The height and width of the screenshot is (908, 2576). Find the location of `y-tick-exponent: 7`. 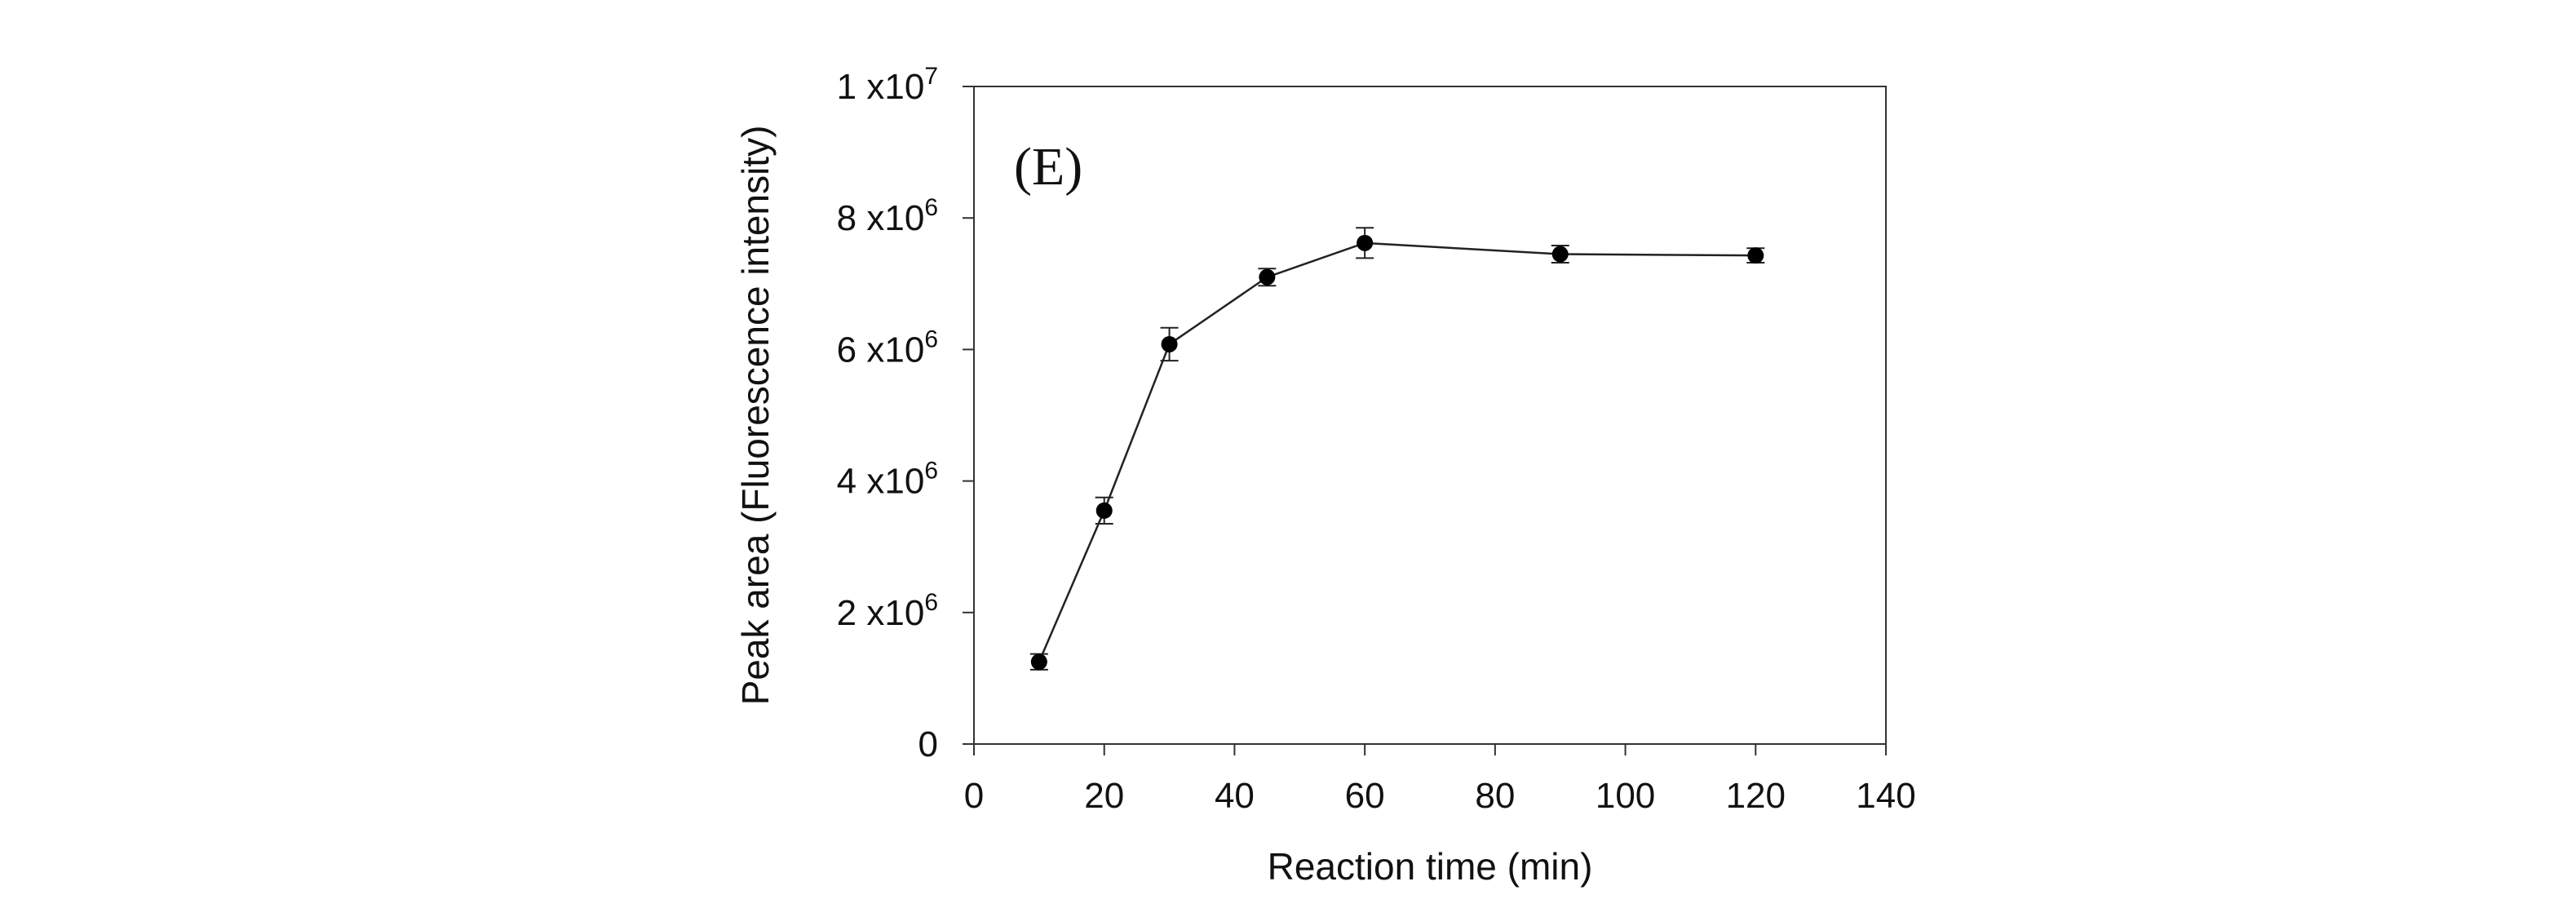

y-tick-exponent: 7 is located at coordinates (931, 76).